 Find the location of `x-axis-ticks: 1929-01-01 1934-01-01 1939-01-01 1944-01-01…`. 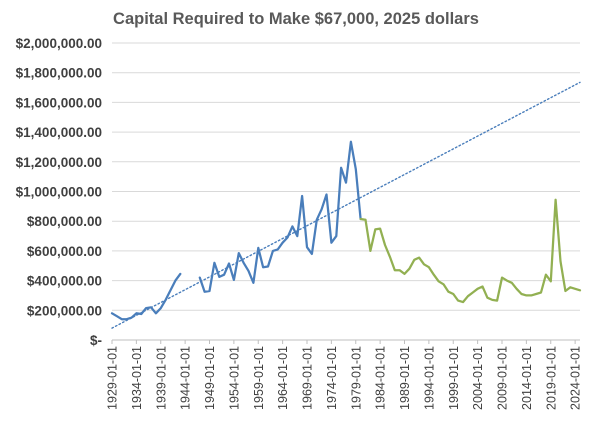

x-axis-ticks: 1929-01-01 1934-01-01 1939-01-01 1944-01-01… is located at coordinates (344, 375).